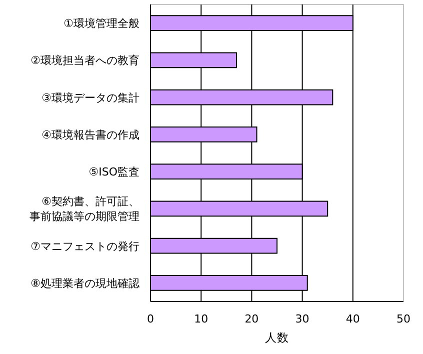 This screenshot has width=423, height=354. Describe the element at coordinates (91, 135) in the screenshot. I see `y-tick-label: ④環境報告書の作成` at that location.